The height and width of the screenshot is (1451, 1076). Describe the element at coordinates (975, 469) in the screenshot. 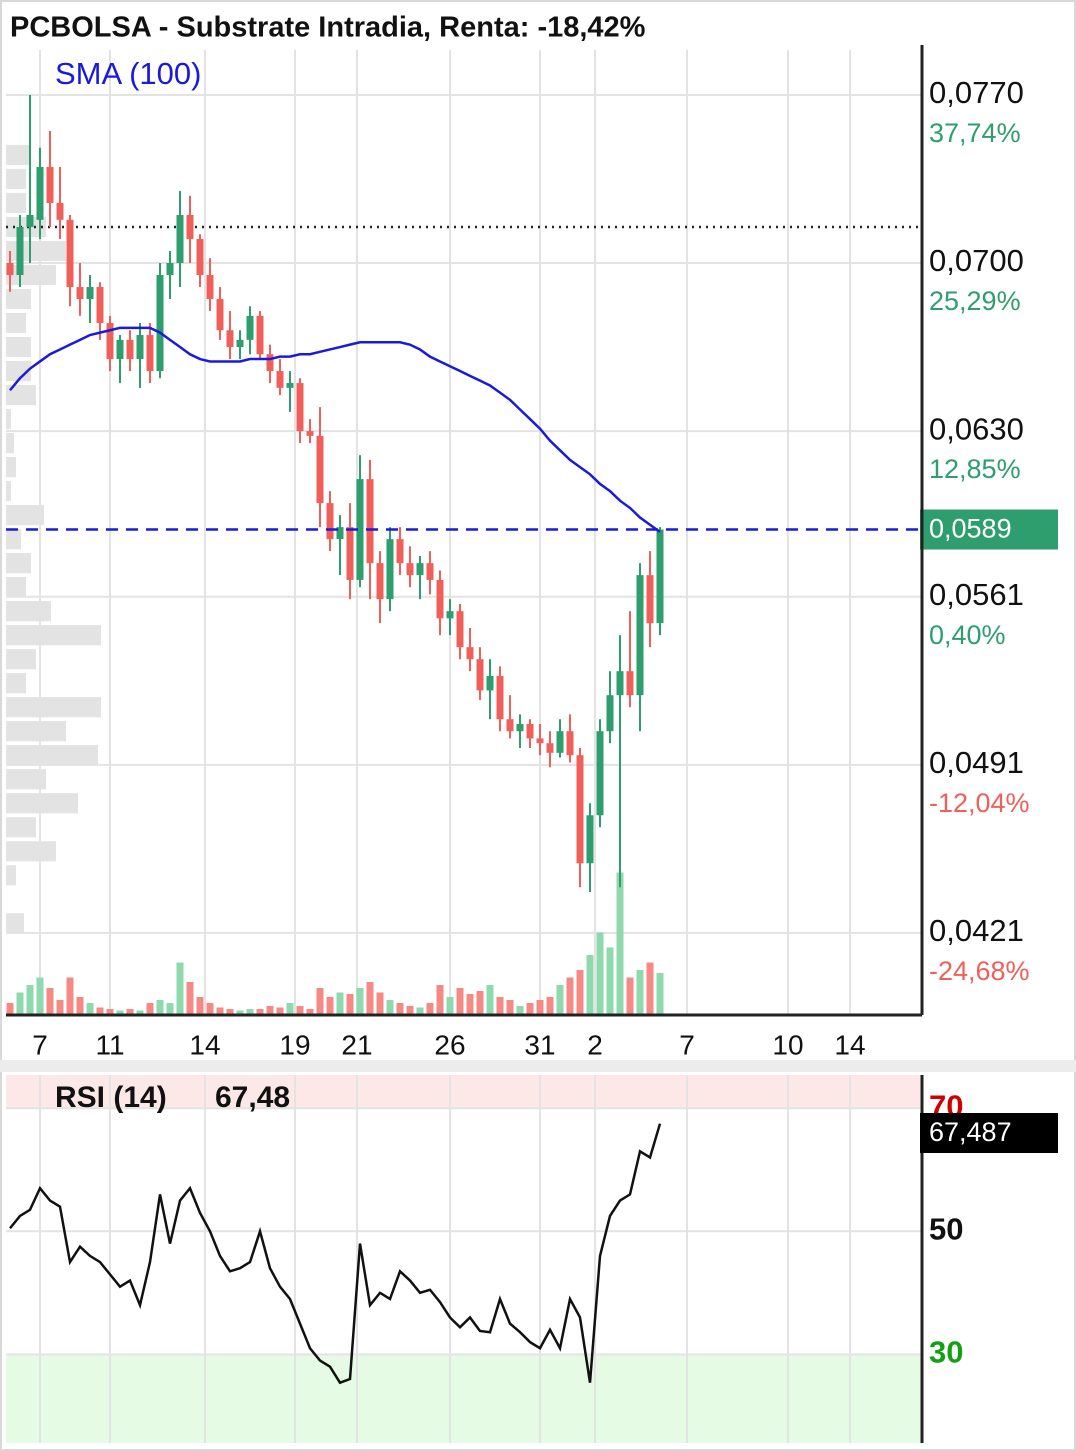

I see `y-tick-return: 12,85%` at that location.